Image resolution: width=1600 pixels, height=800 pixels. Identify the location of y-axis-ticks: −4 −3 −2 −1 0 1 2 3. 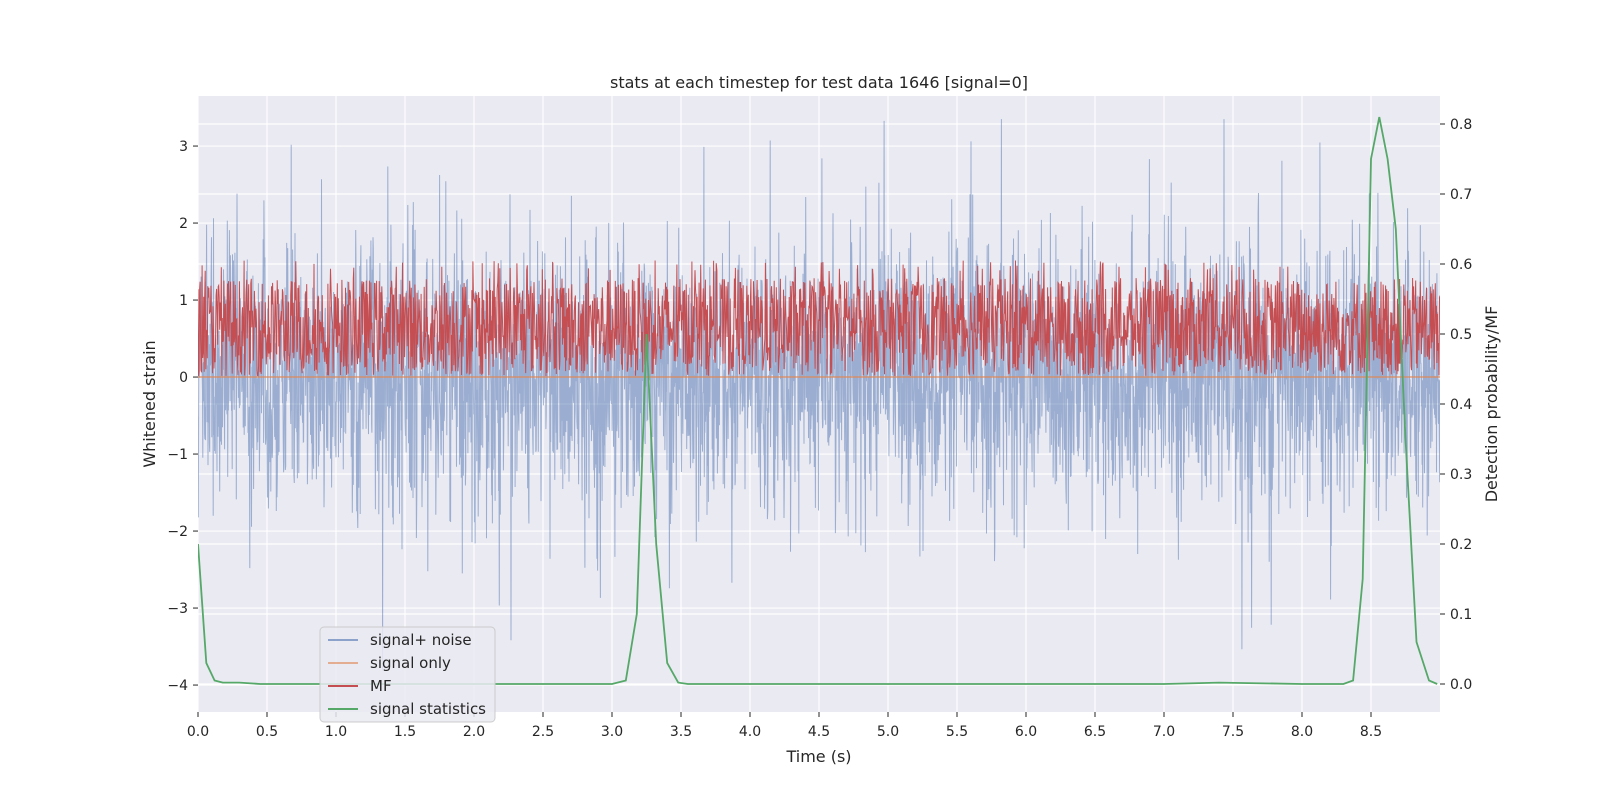
(182, 416).